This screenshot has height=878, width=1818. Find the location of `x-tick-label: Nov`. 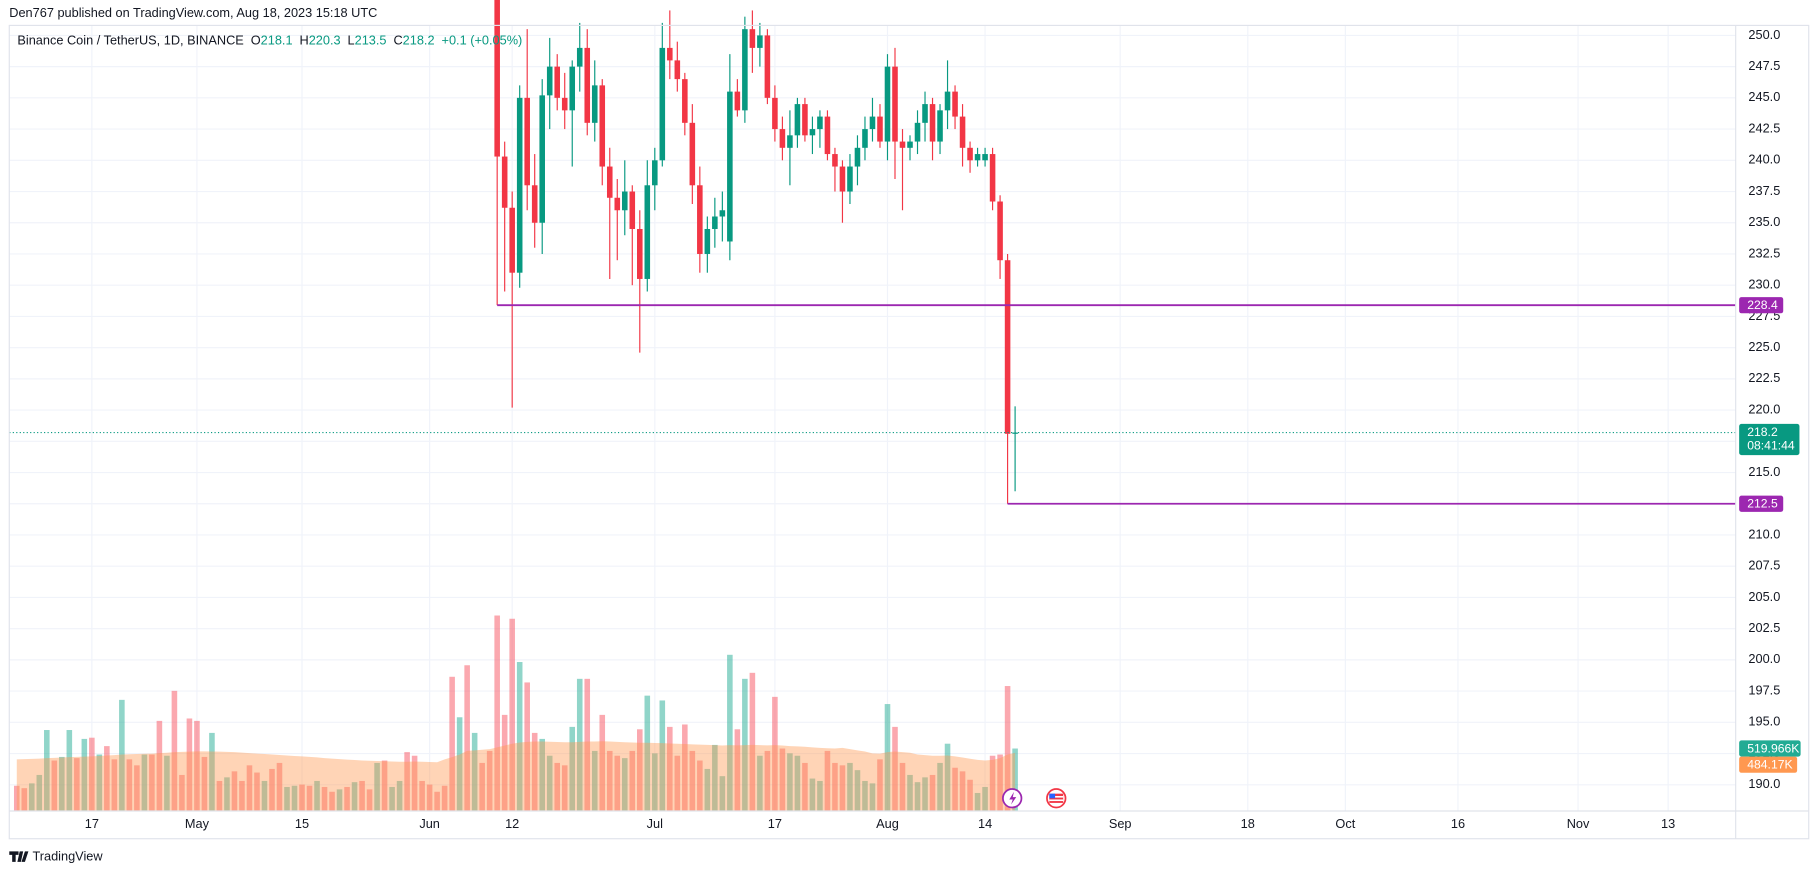

x-tick-label: Nov is located at coordinates (1578, 823).